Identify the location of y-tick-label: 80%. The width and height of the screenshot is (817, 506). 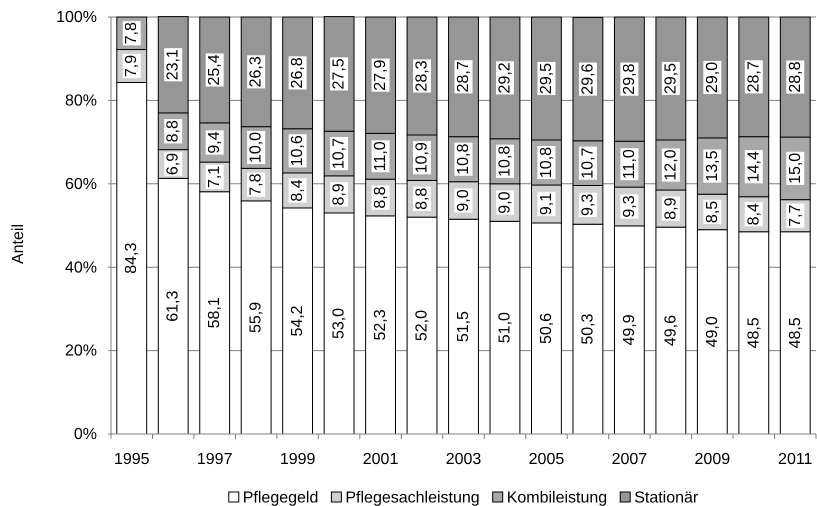
(80, 101).